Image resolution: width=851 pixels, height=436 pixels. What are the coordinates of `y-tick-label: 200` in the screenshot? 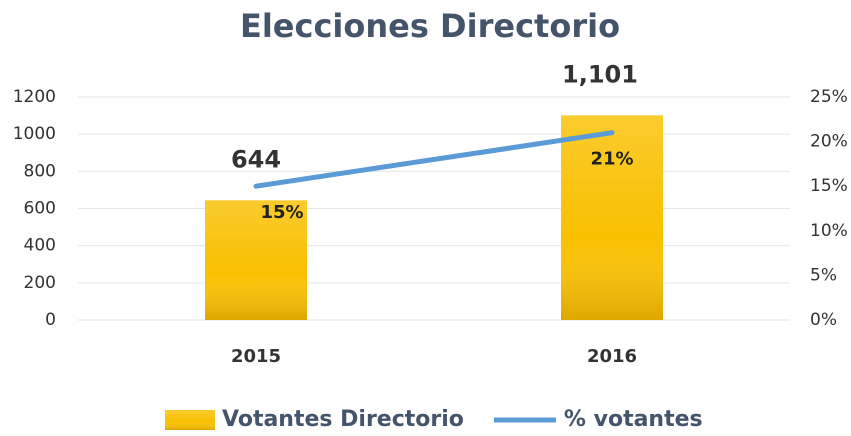 It's located at (40, 283).